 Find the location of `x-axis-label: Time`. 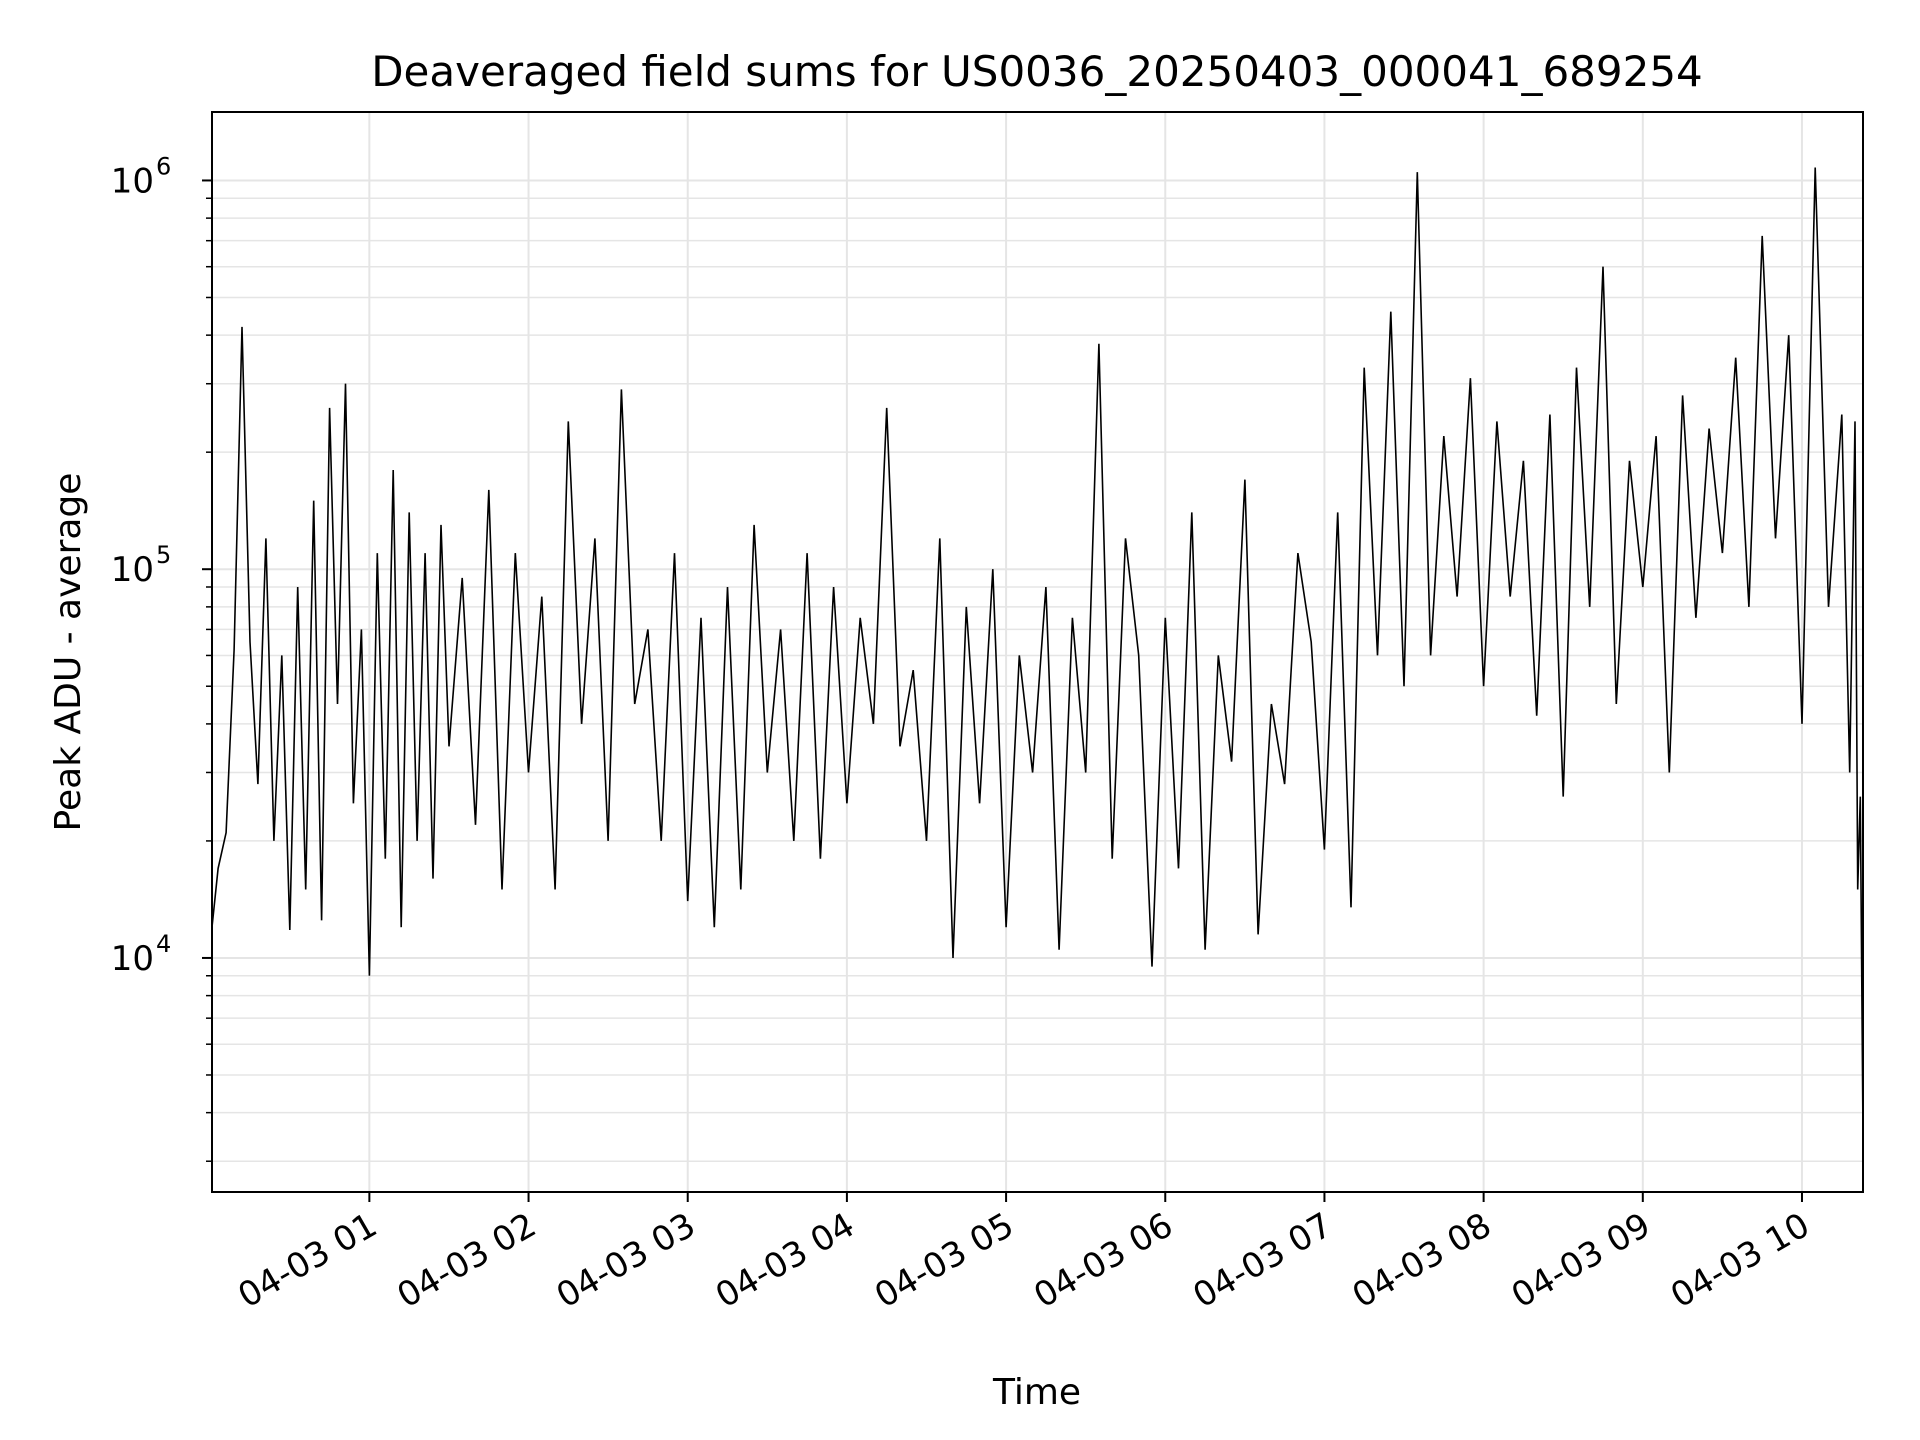

x-axis-label: Time is located at coordinates (1036, 1392).